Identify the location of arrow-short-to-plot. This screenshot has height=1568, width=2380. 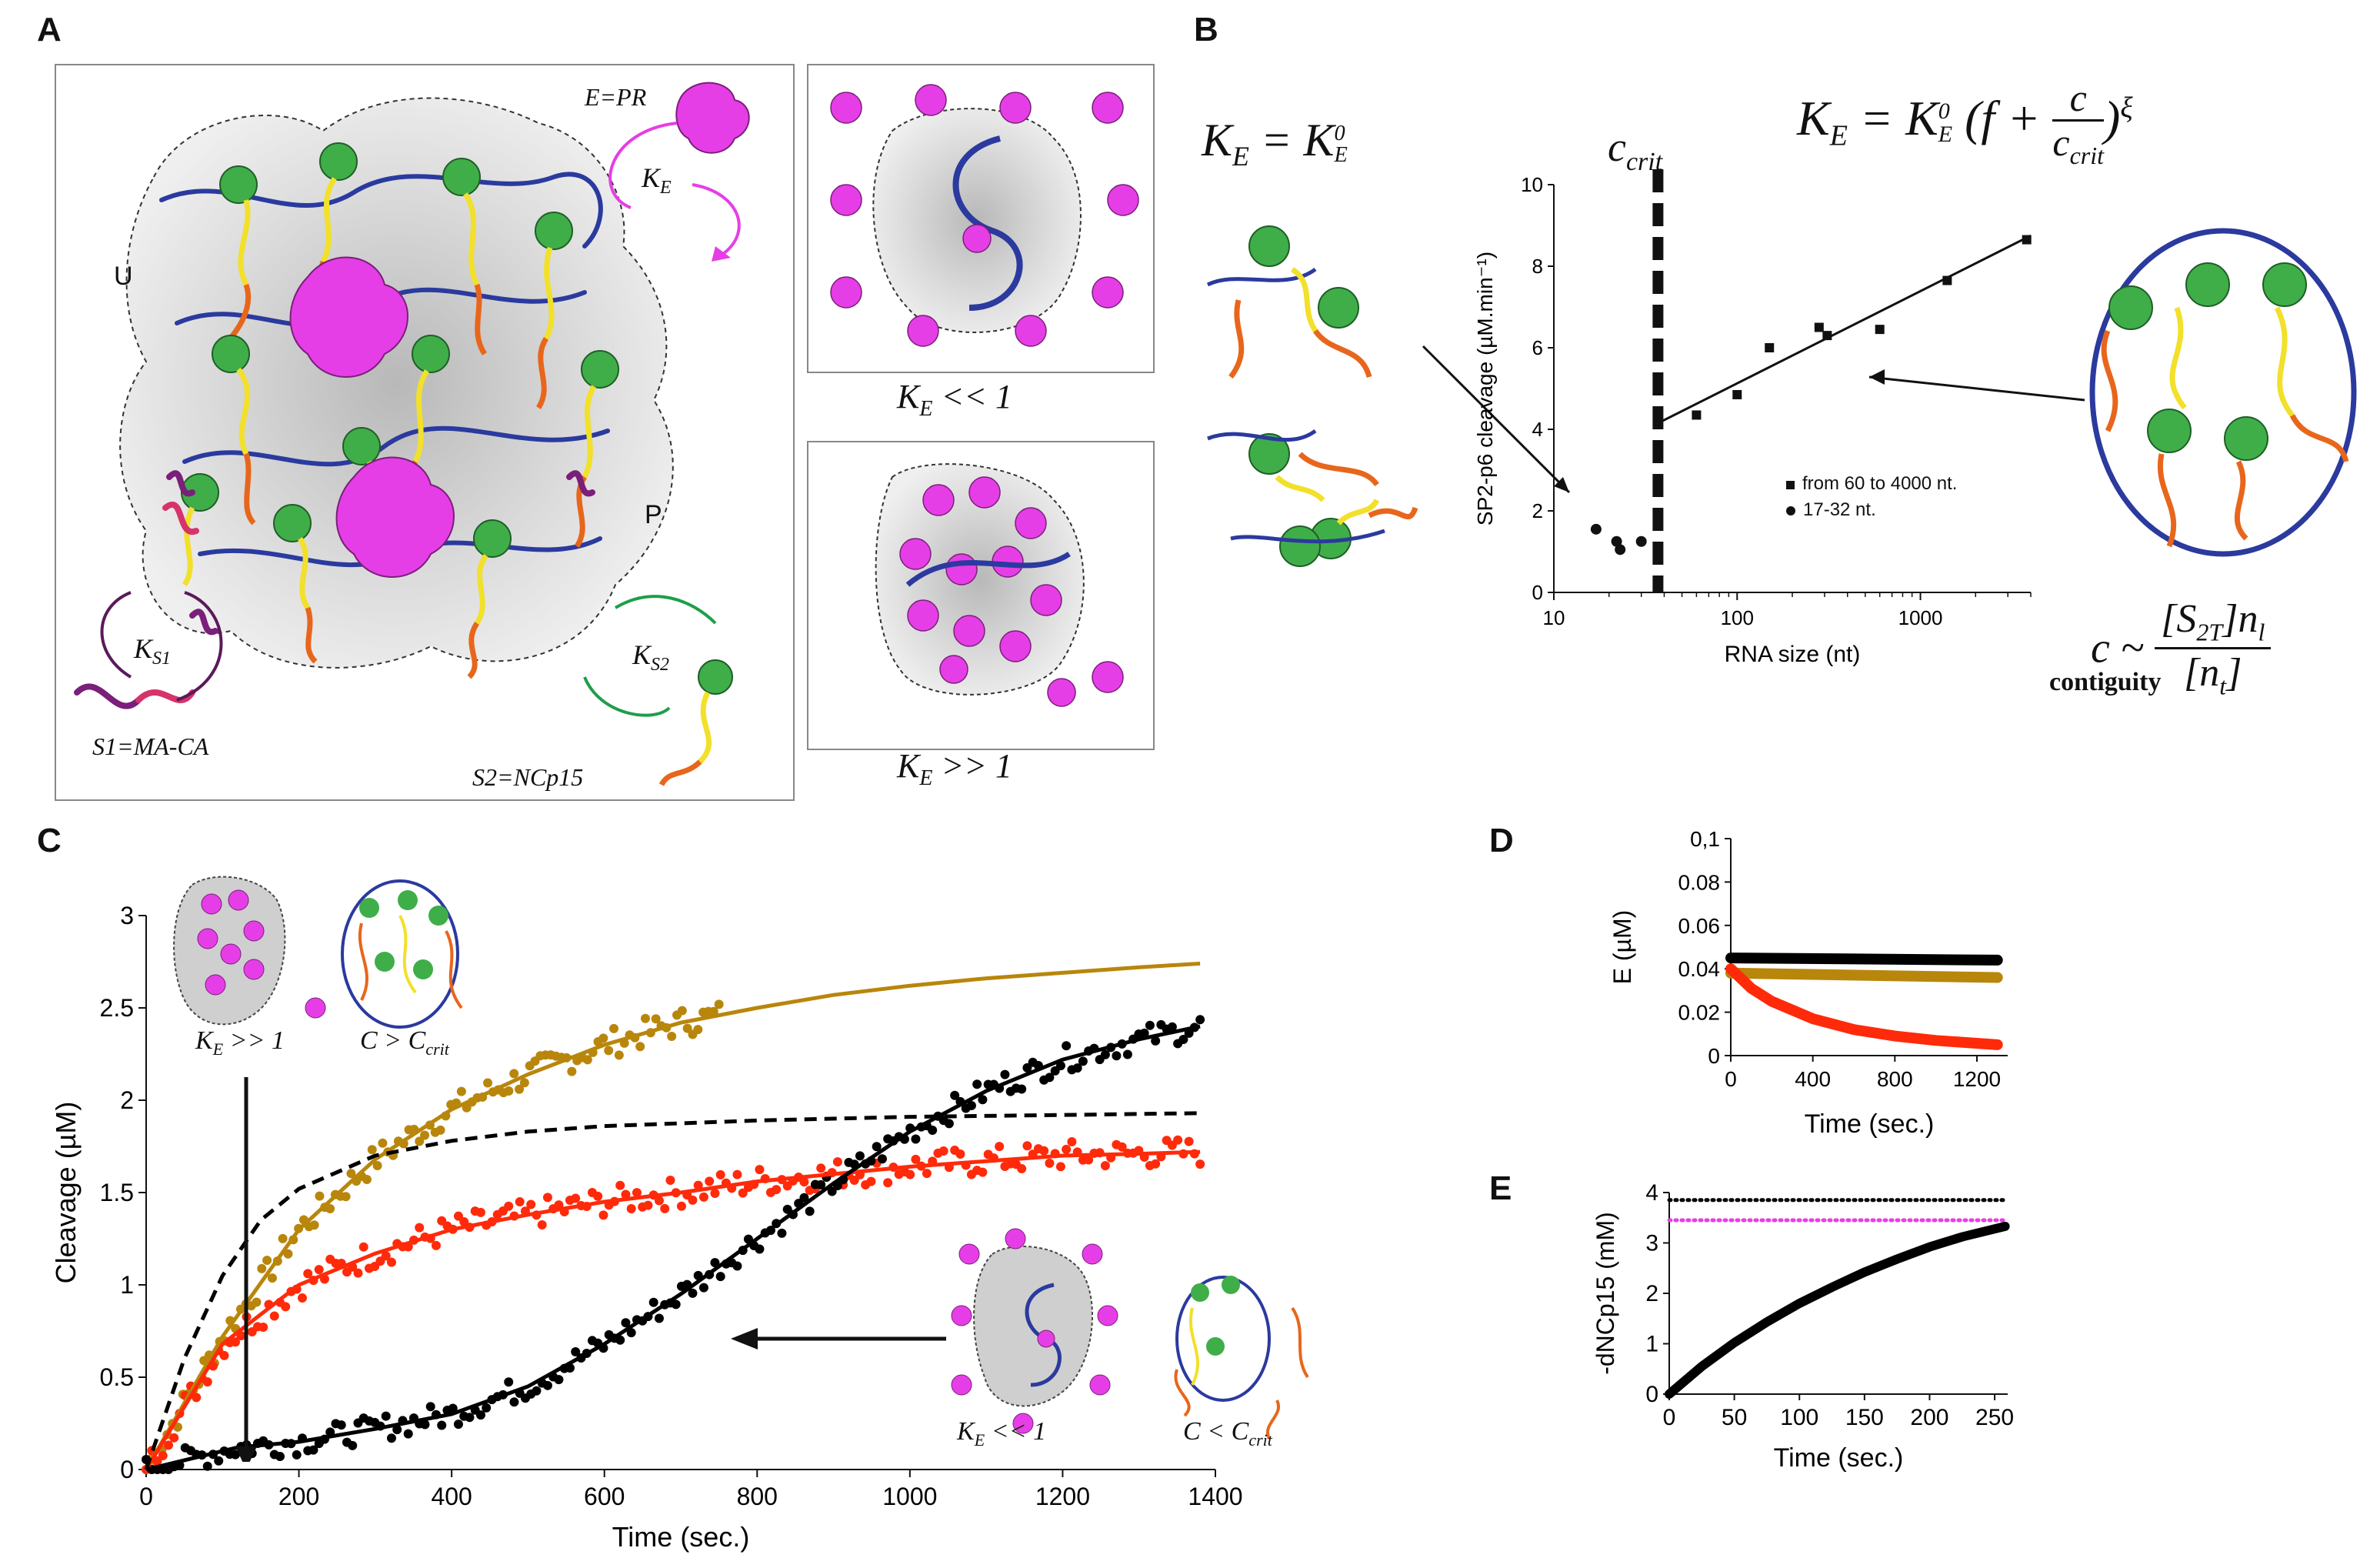
(1497, 420).